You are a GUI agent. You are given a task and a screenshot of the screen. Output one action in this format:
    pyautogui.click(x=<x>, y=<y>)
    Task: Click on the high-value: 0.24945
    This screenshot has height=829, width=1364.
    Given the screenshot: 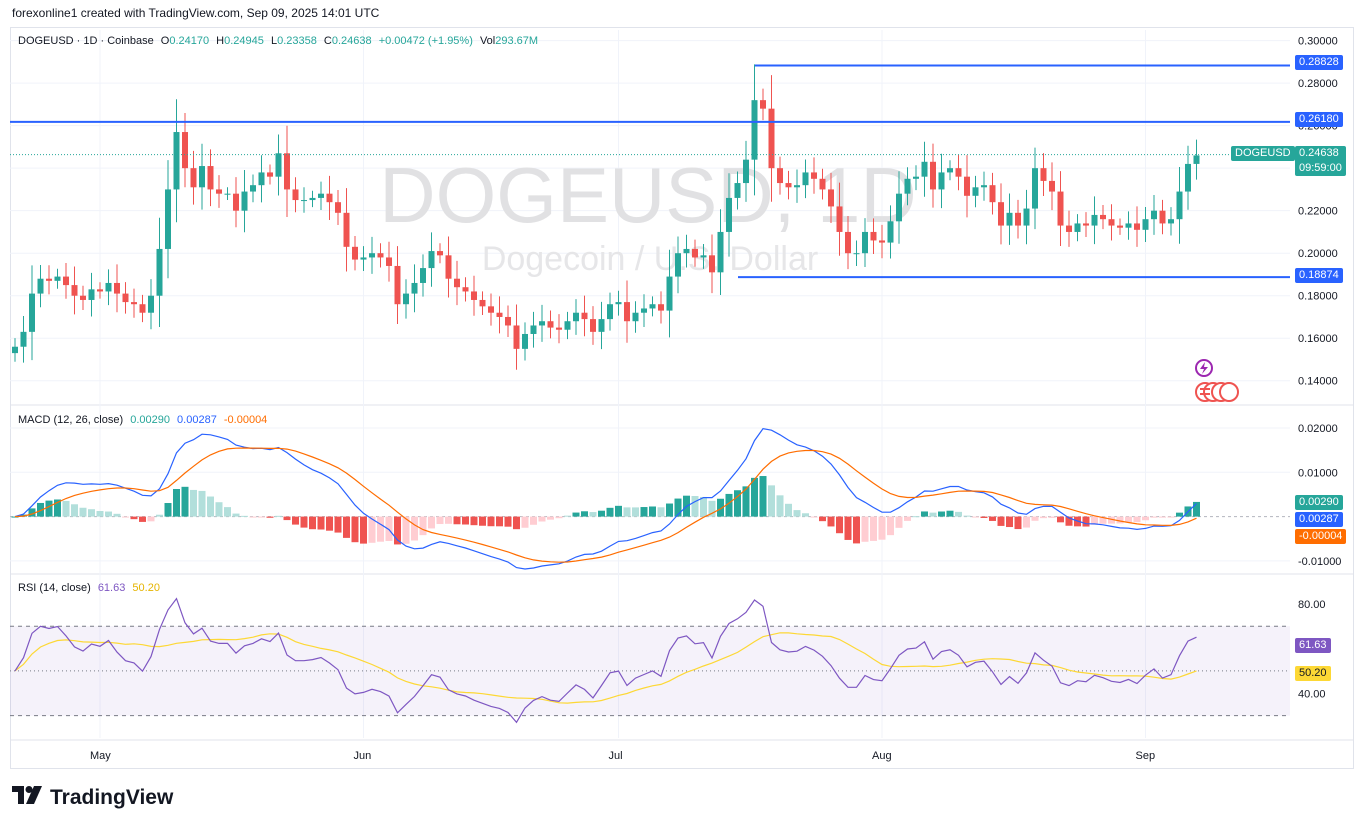 What is the action you would take?
    pyautogui.click(x=244, y=41)
    